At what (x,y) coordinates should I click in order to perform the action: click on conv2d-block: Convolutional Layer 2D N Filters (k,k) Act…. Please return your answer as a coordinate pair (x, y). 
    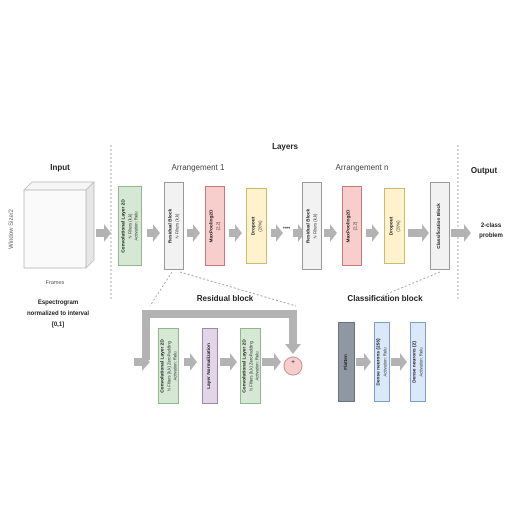
    Looking at the image, I should click on (130, 226).